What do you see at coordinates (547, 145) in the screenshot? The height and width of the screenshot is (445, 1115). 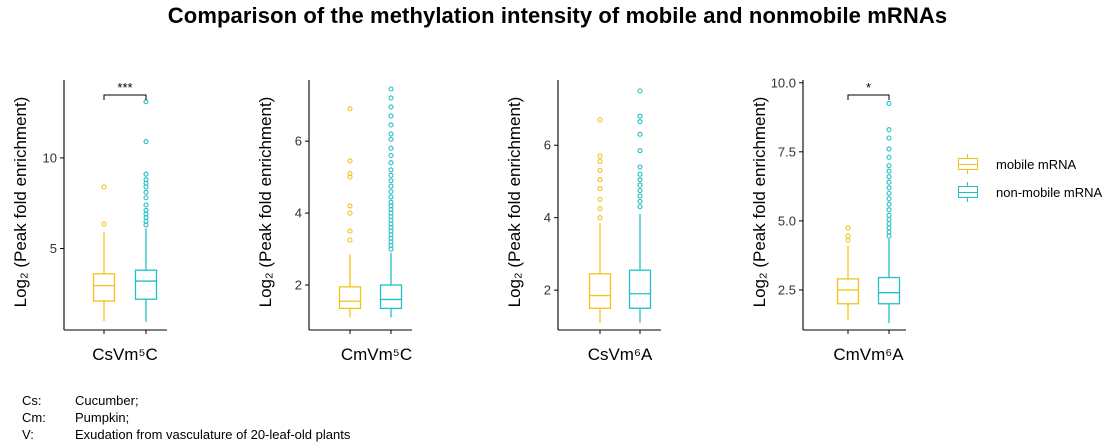 I see `y-tick-label: 6` at bounding box center [547, 145].